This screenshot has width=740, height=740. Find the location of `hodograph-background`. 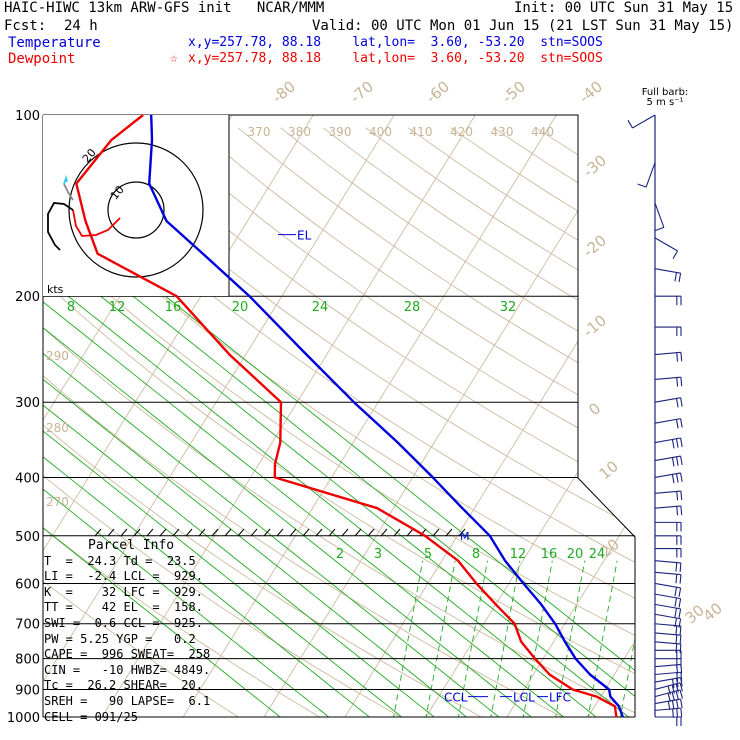

hodograph-background is located at coordinates (136, 205).